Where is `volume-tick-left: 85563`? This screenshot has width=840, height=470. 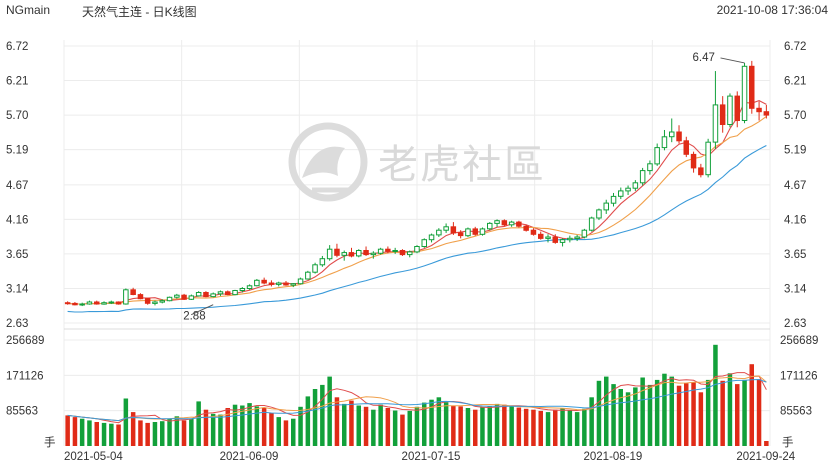
volume-tick-left: 85563 is located at coordinates (22, 412).